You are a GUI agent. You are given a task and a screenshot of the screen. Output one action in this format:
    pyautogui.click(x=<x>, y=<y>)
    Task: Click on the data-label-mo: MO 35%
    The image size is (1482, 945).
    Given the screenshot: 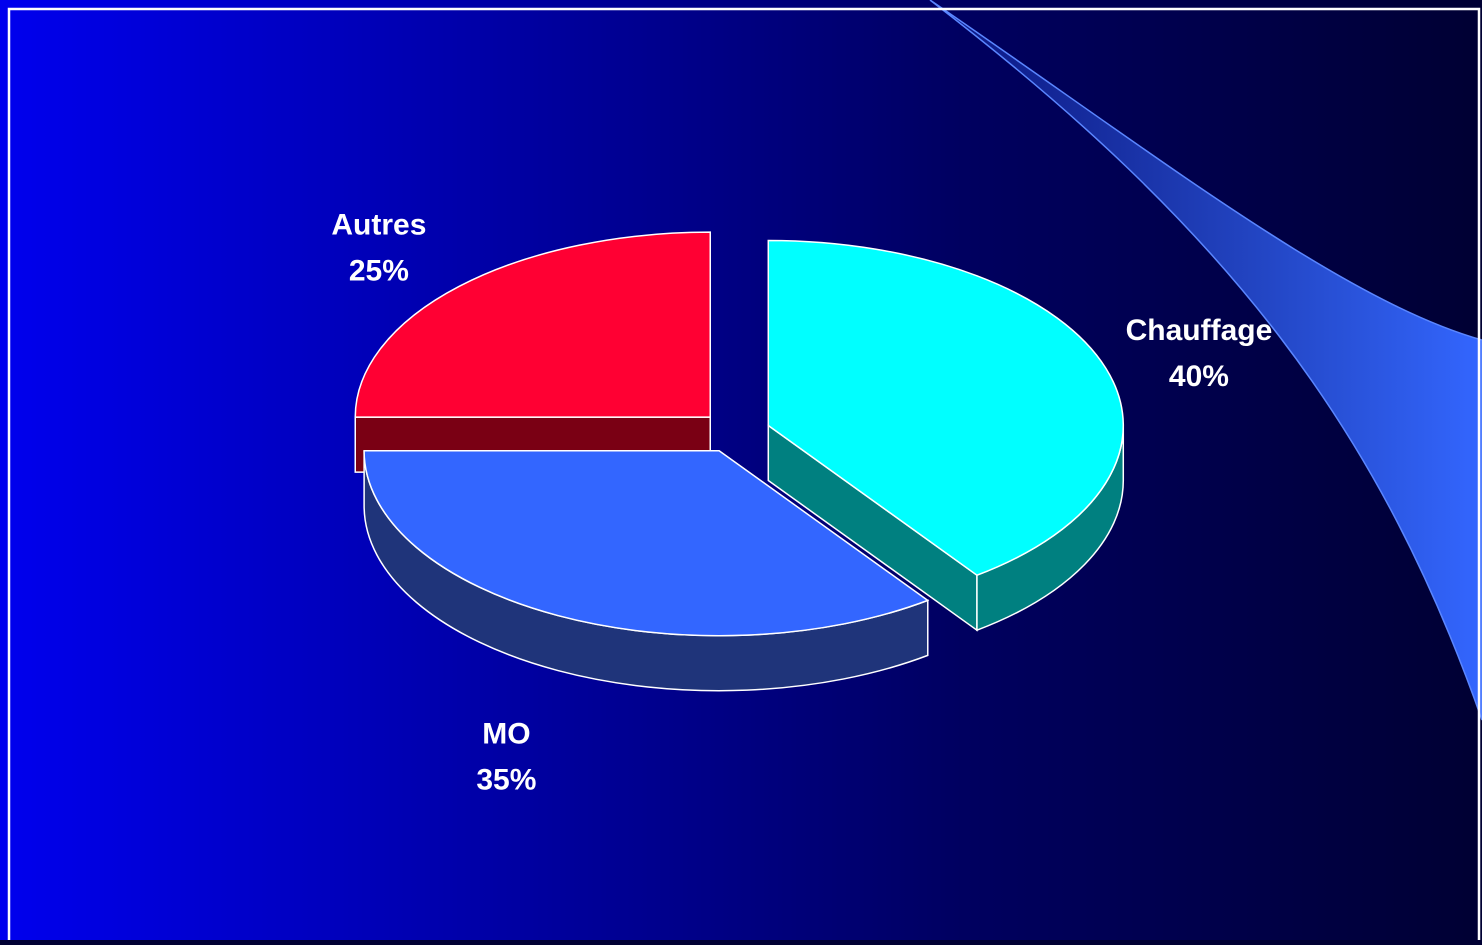 What is the action you would take?
    pyautogui.click(x=506, y=756)
    